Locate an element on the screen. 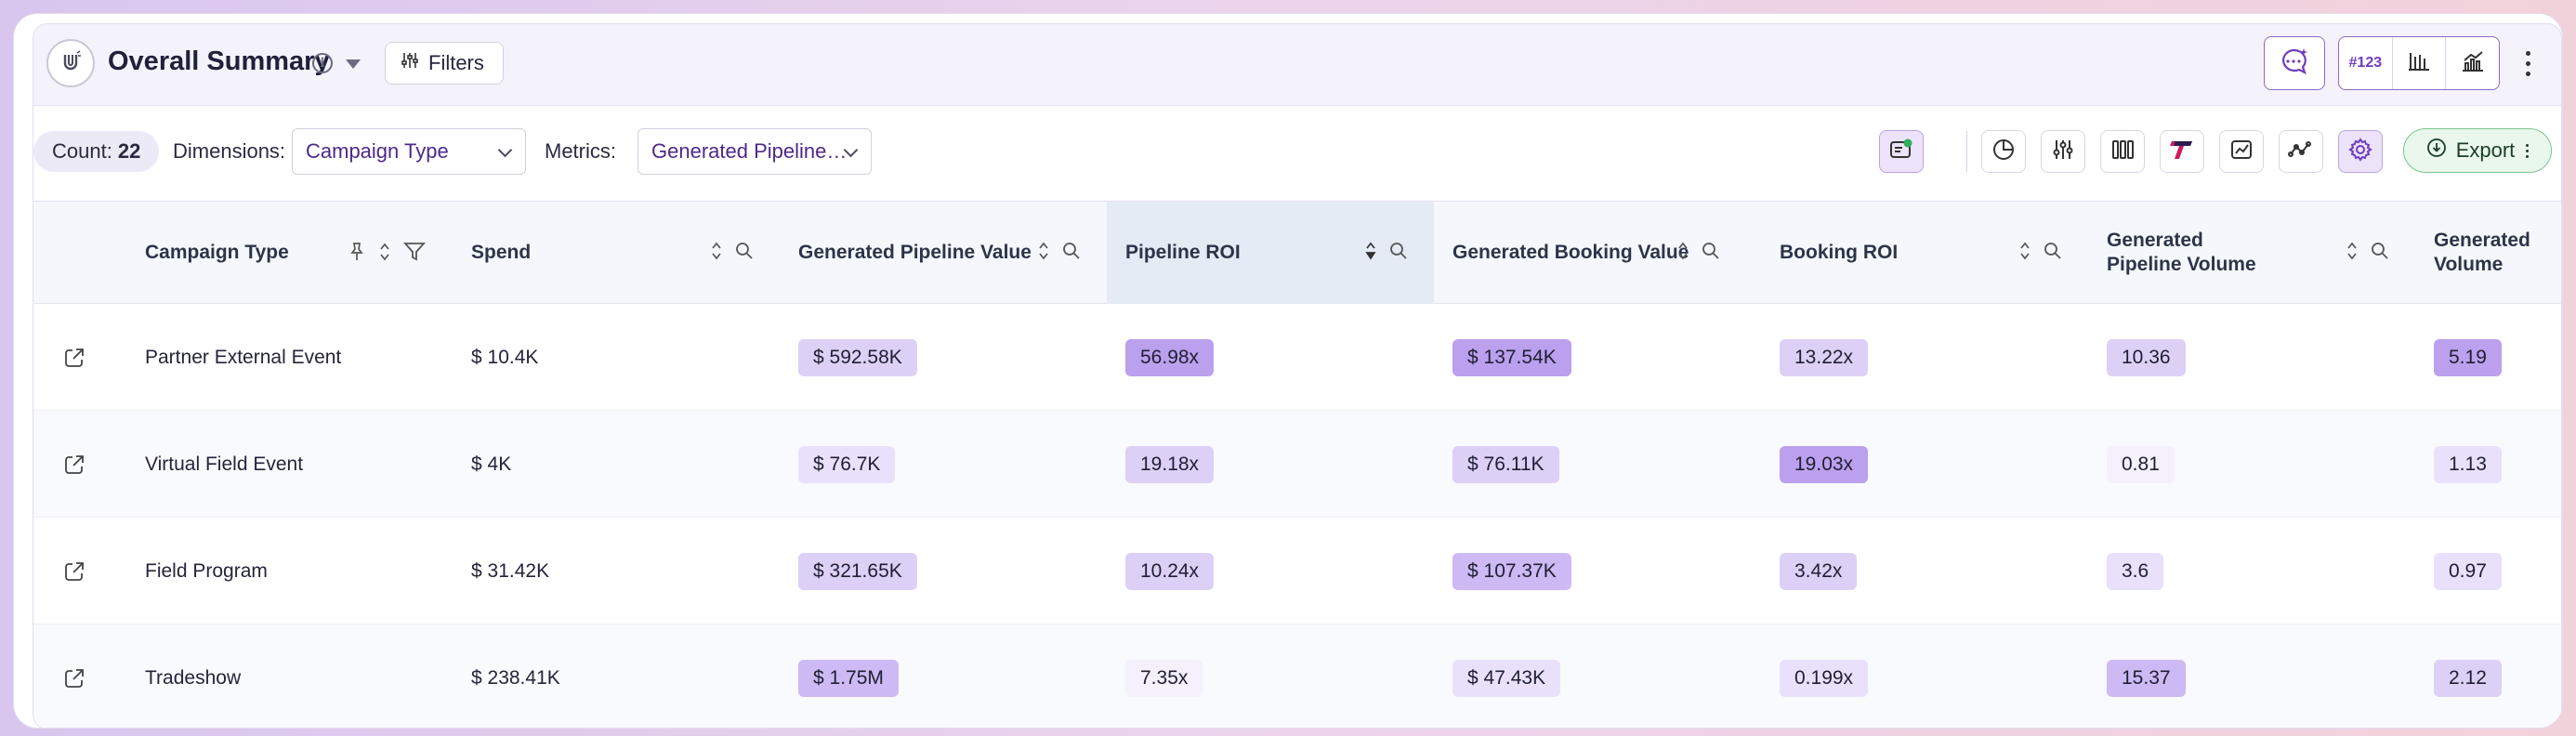  cell-booking-roi: 13.22x is located at coordinates (1824, 357).